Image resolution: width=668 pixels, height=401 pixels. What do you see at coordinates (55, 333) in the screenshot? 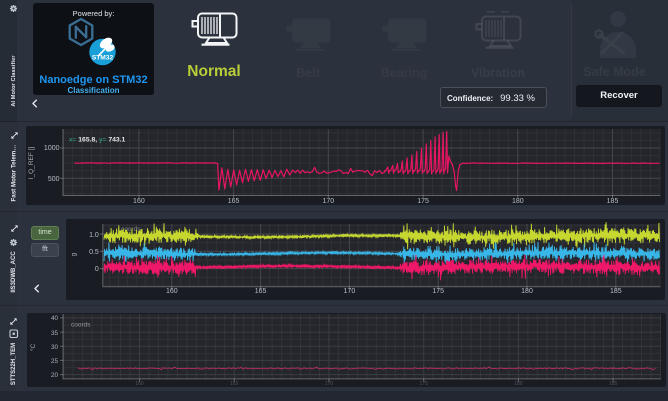
I see `svg-text: 35` at bounding box center [55, 333].